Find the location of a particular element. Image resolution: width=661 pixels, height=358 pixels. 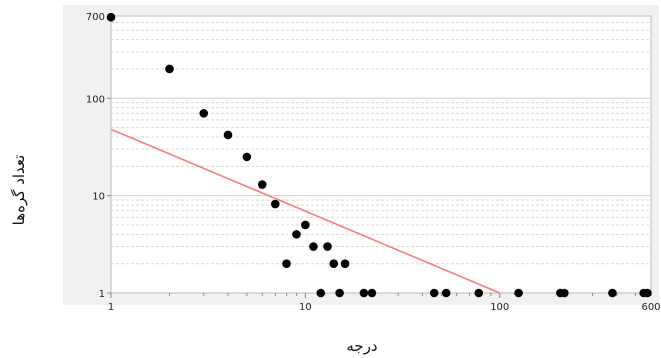

x-axis-title: درجه is located at coordinates (361, 346).